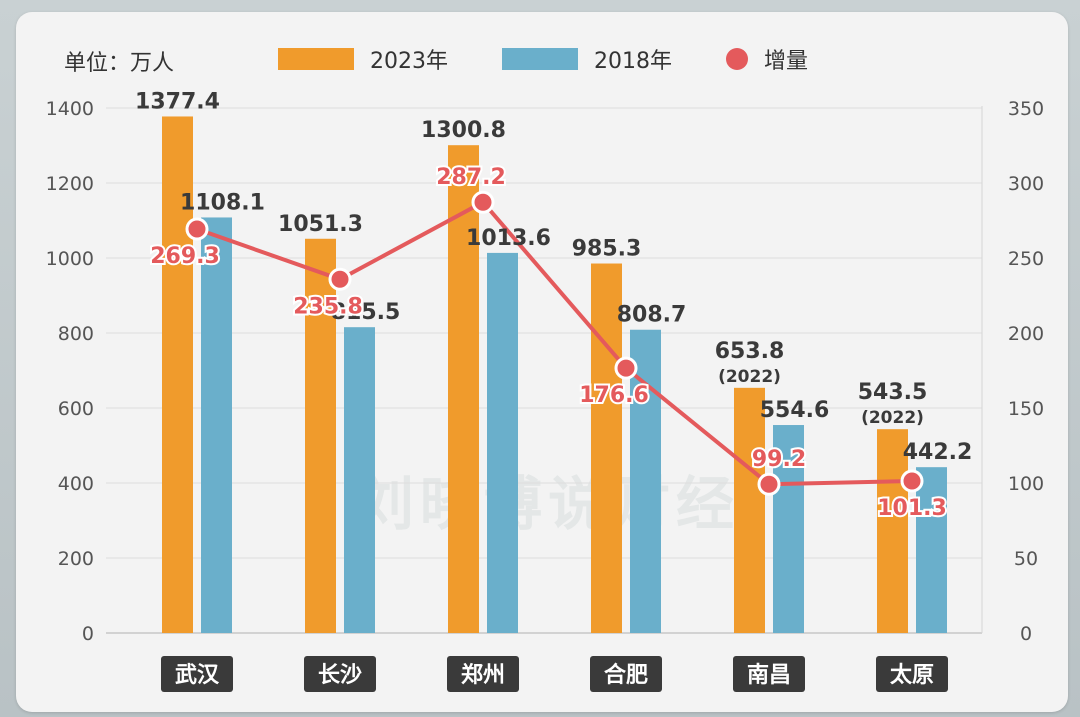 The image size is (1080, 717). I want to click on unit-label: 单位：万人, so click(119, 63).